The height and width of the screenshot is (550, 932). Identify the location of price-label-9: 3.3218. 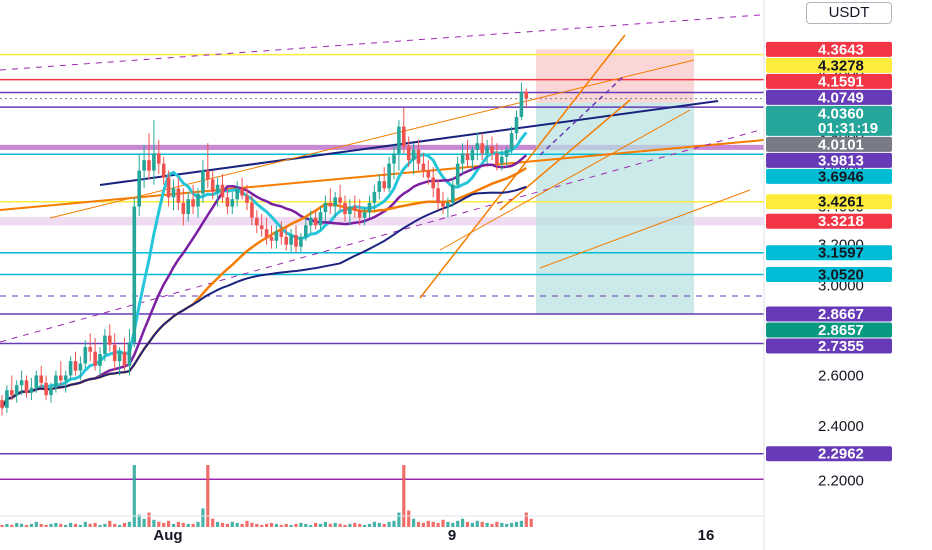
(841, 221).